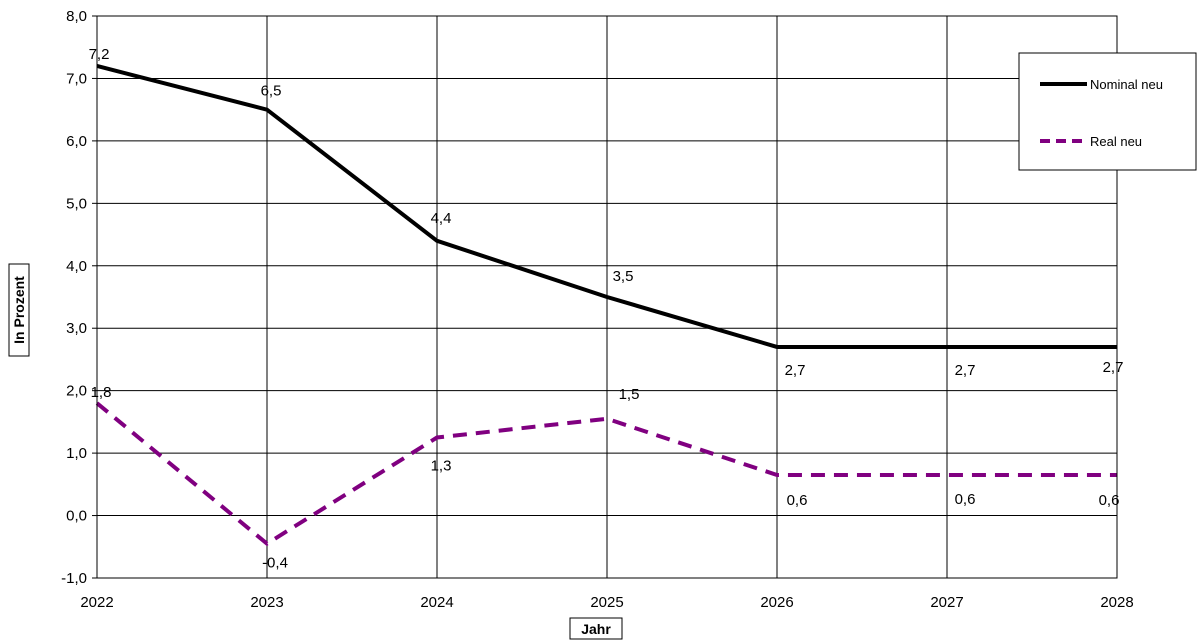 Image resolution: width=1198 pixels, height=640 pixels. What do you see at coordinates (275, 563) in the screenshot?
I see `data-label: -0,4` at bounding box center [275, 563].